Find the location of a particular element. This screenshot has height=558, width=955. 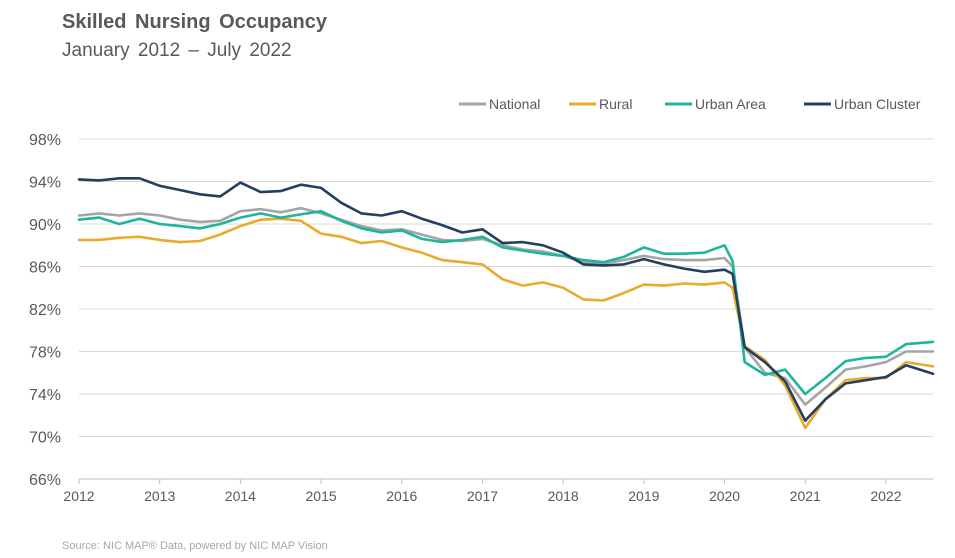

legend-entry: Urban Cluster is located at coordinates (877, 104).